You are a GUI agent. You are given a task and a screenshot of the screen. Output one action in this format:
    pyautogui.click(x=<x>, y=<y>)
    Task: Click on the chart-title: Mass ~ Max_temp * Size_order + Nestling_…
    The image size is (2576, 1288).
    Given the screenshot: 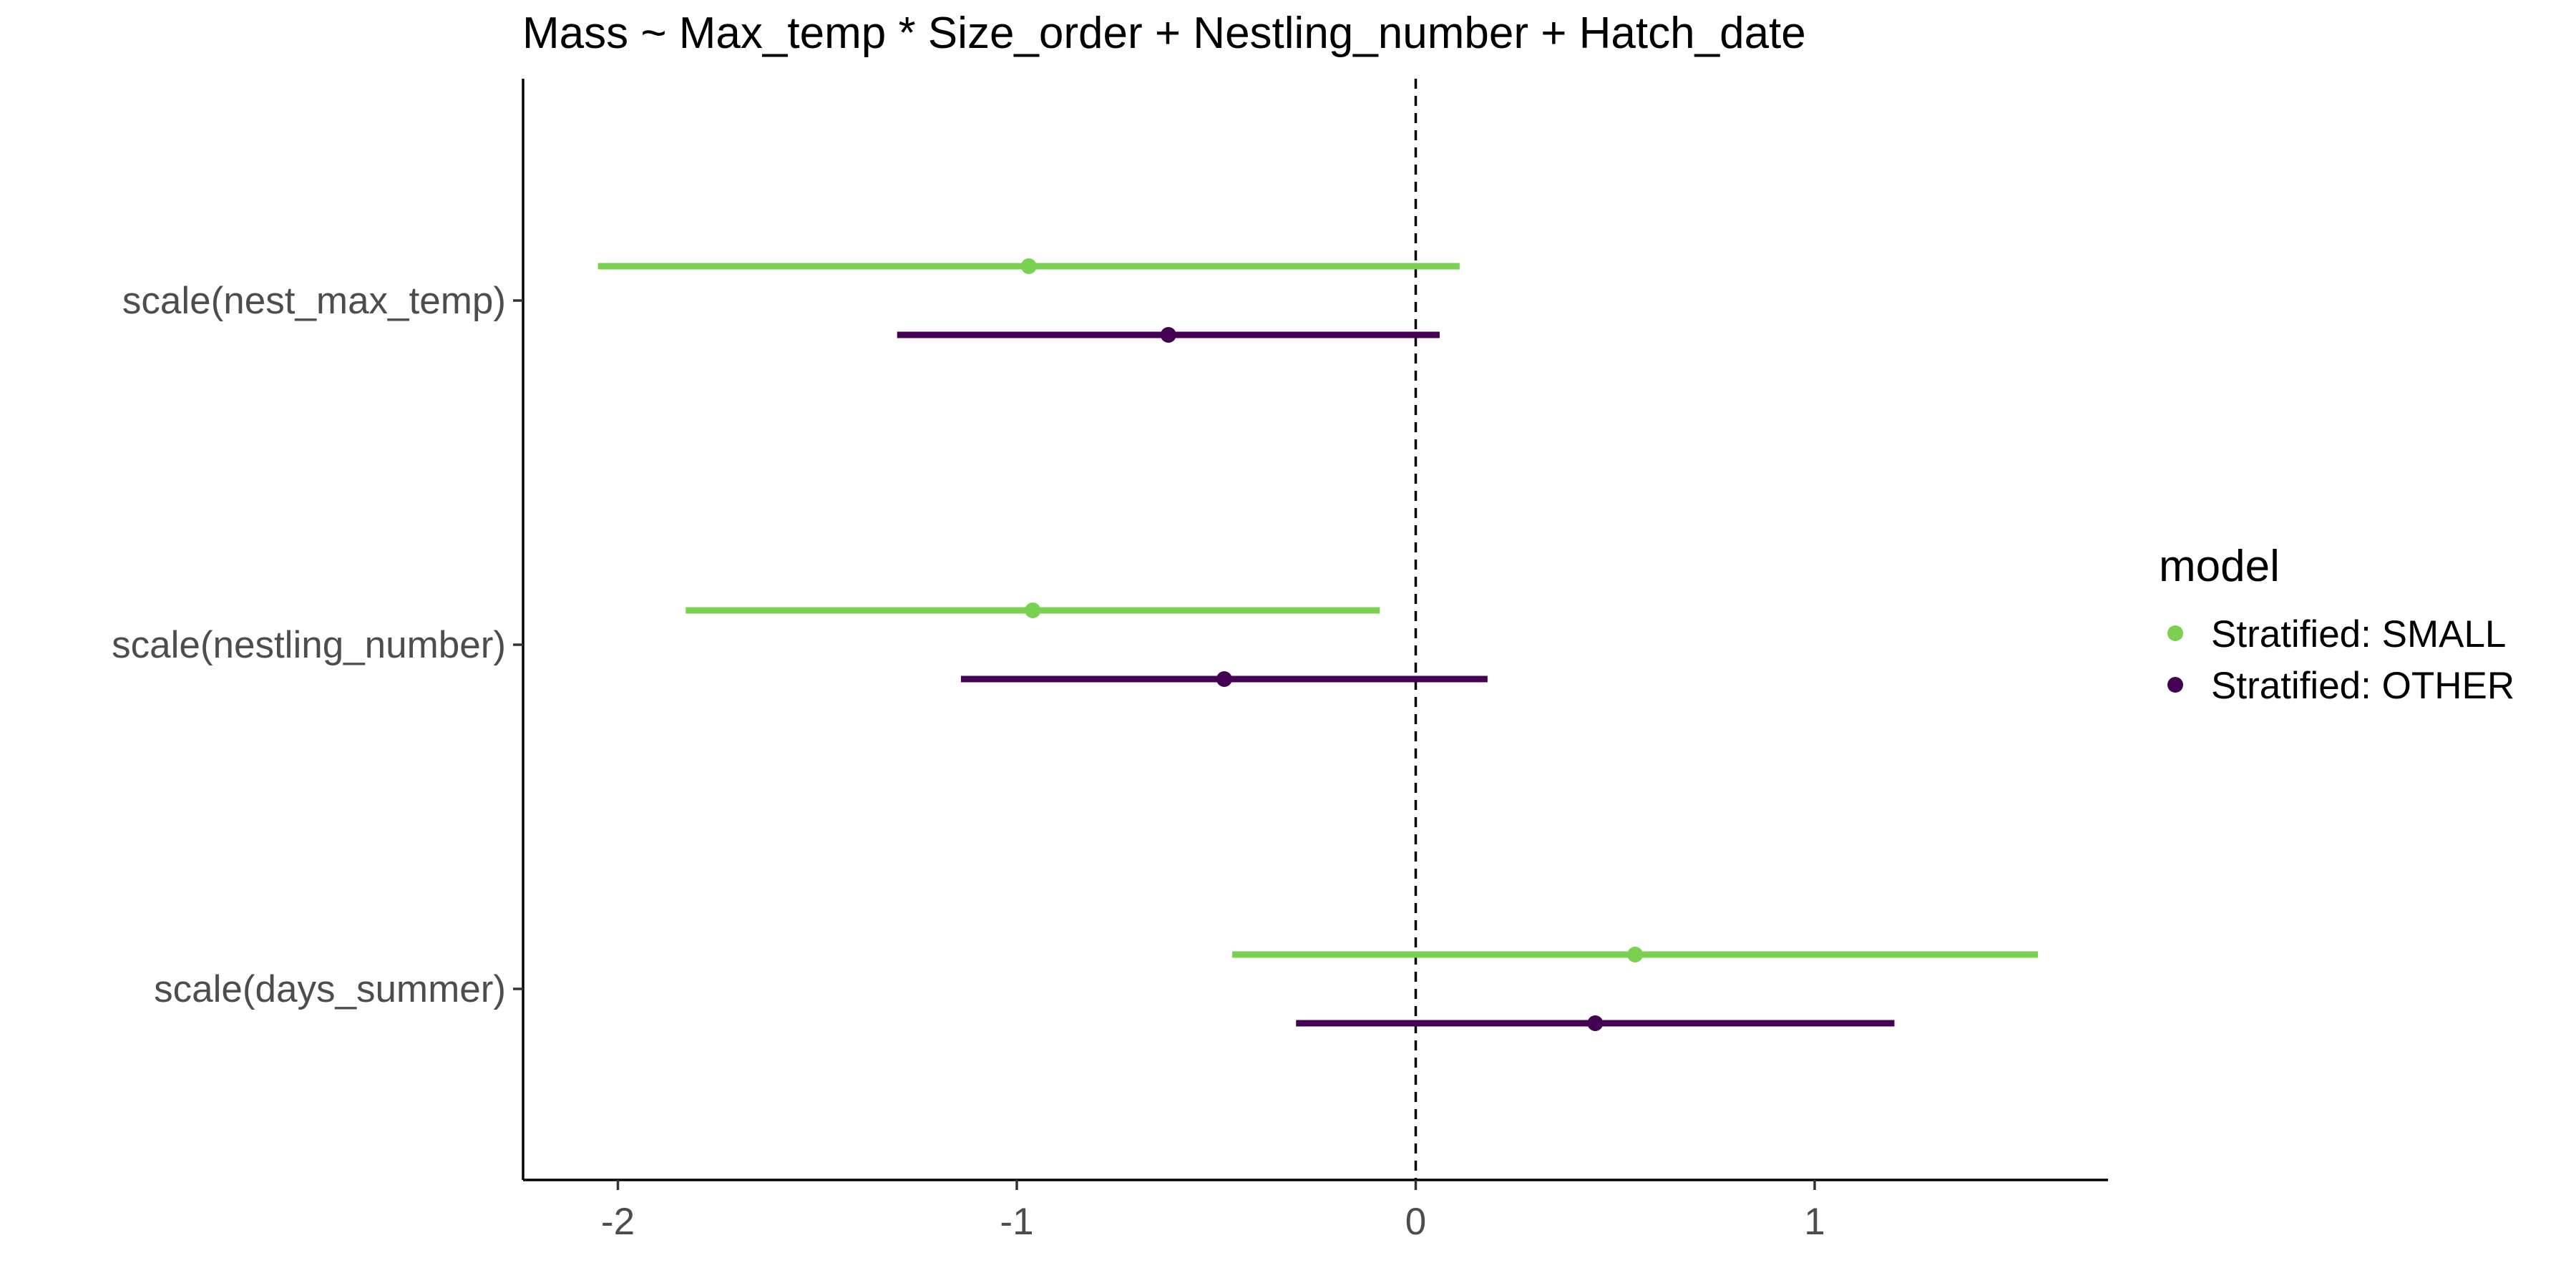 What is the action you would take?
    pyautogui.click(x=1164, y=33)
    